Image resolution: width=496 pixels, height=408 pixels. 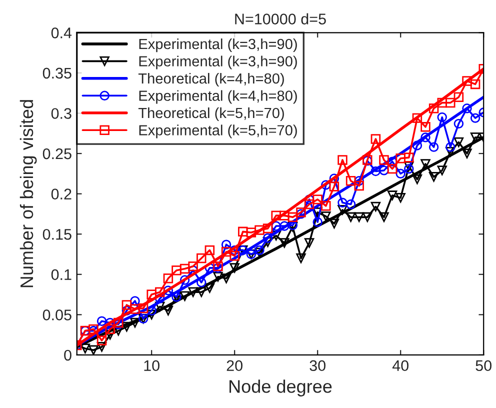 I want to click on y-tick-label: 0.05, so click(x=57, y=315).